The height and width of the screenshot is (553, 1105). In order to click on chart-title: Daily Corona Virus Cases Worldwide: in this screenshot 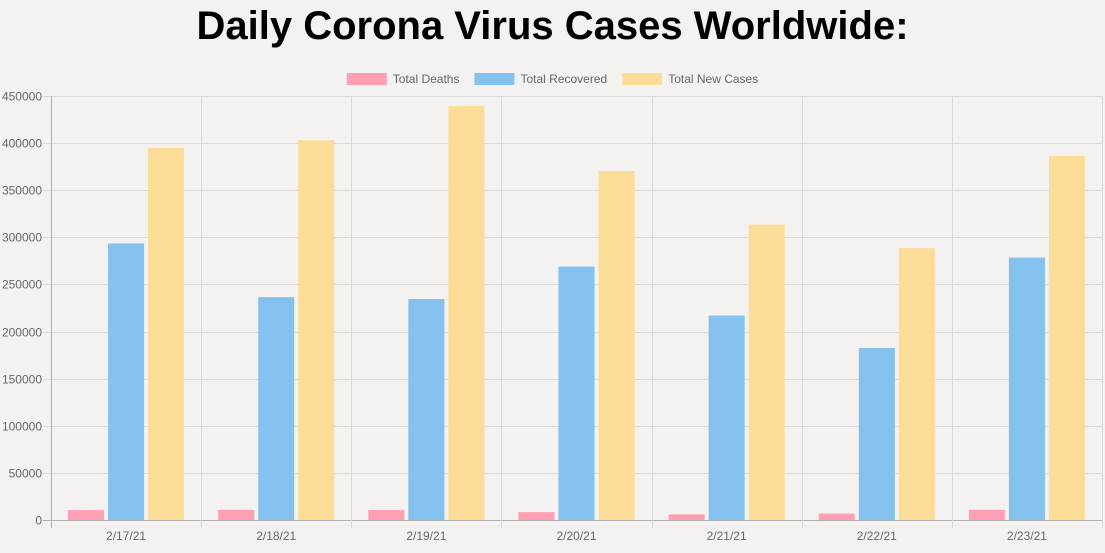, I will do `click(552, 26)`.